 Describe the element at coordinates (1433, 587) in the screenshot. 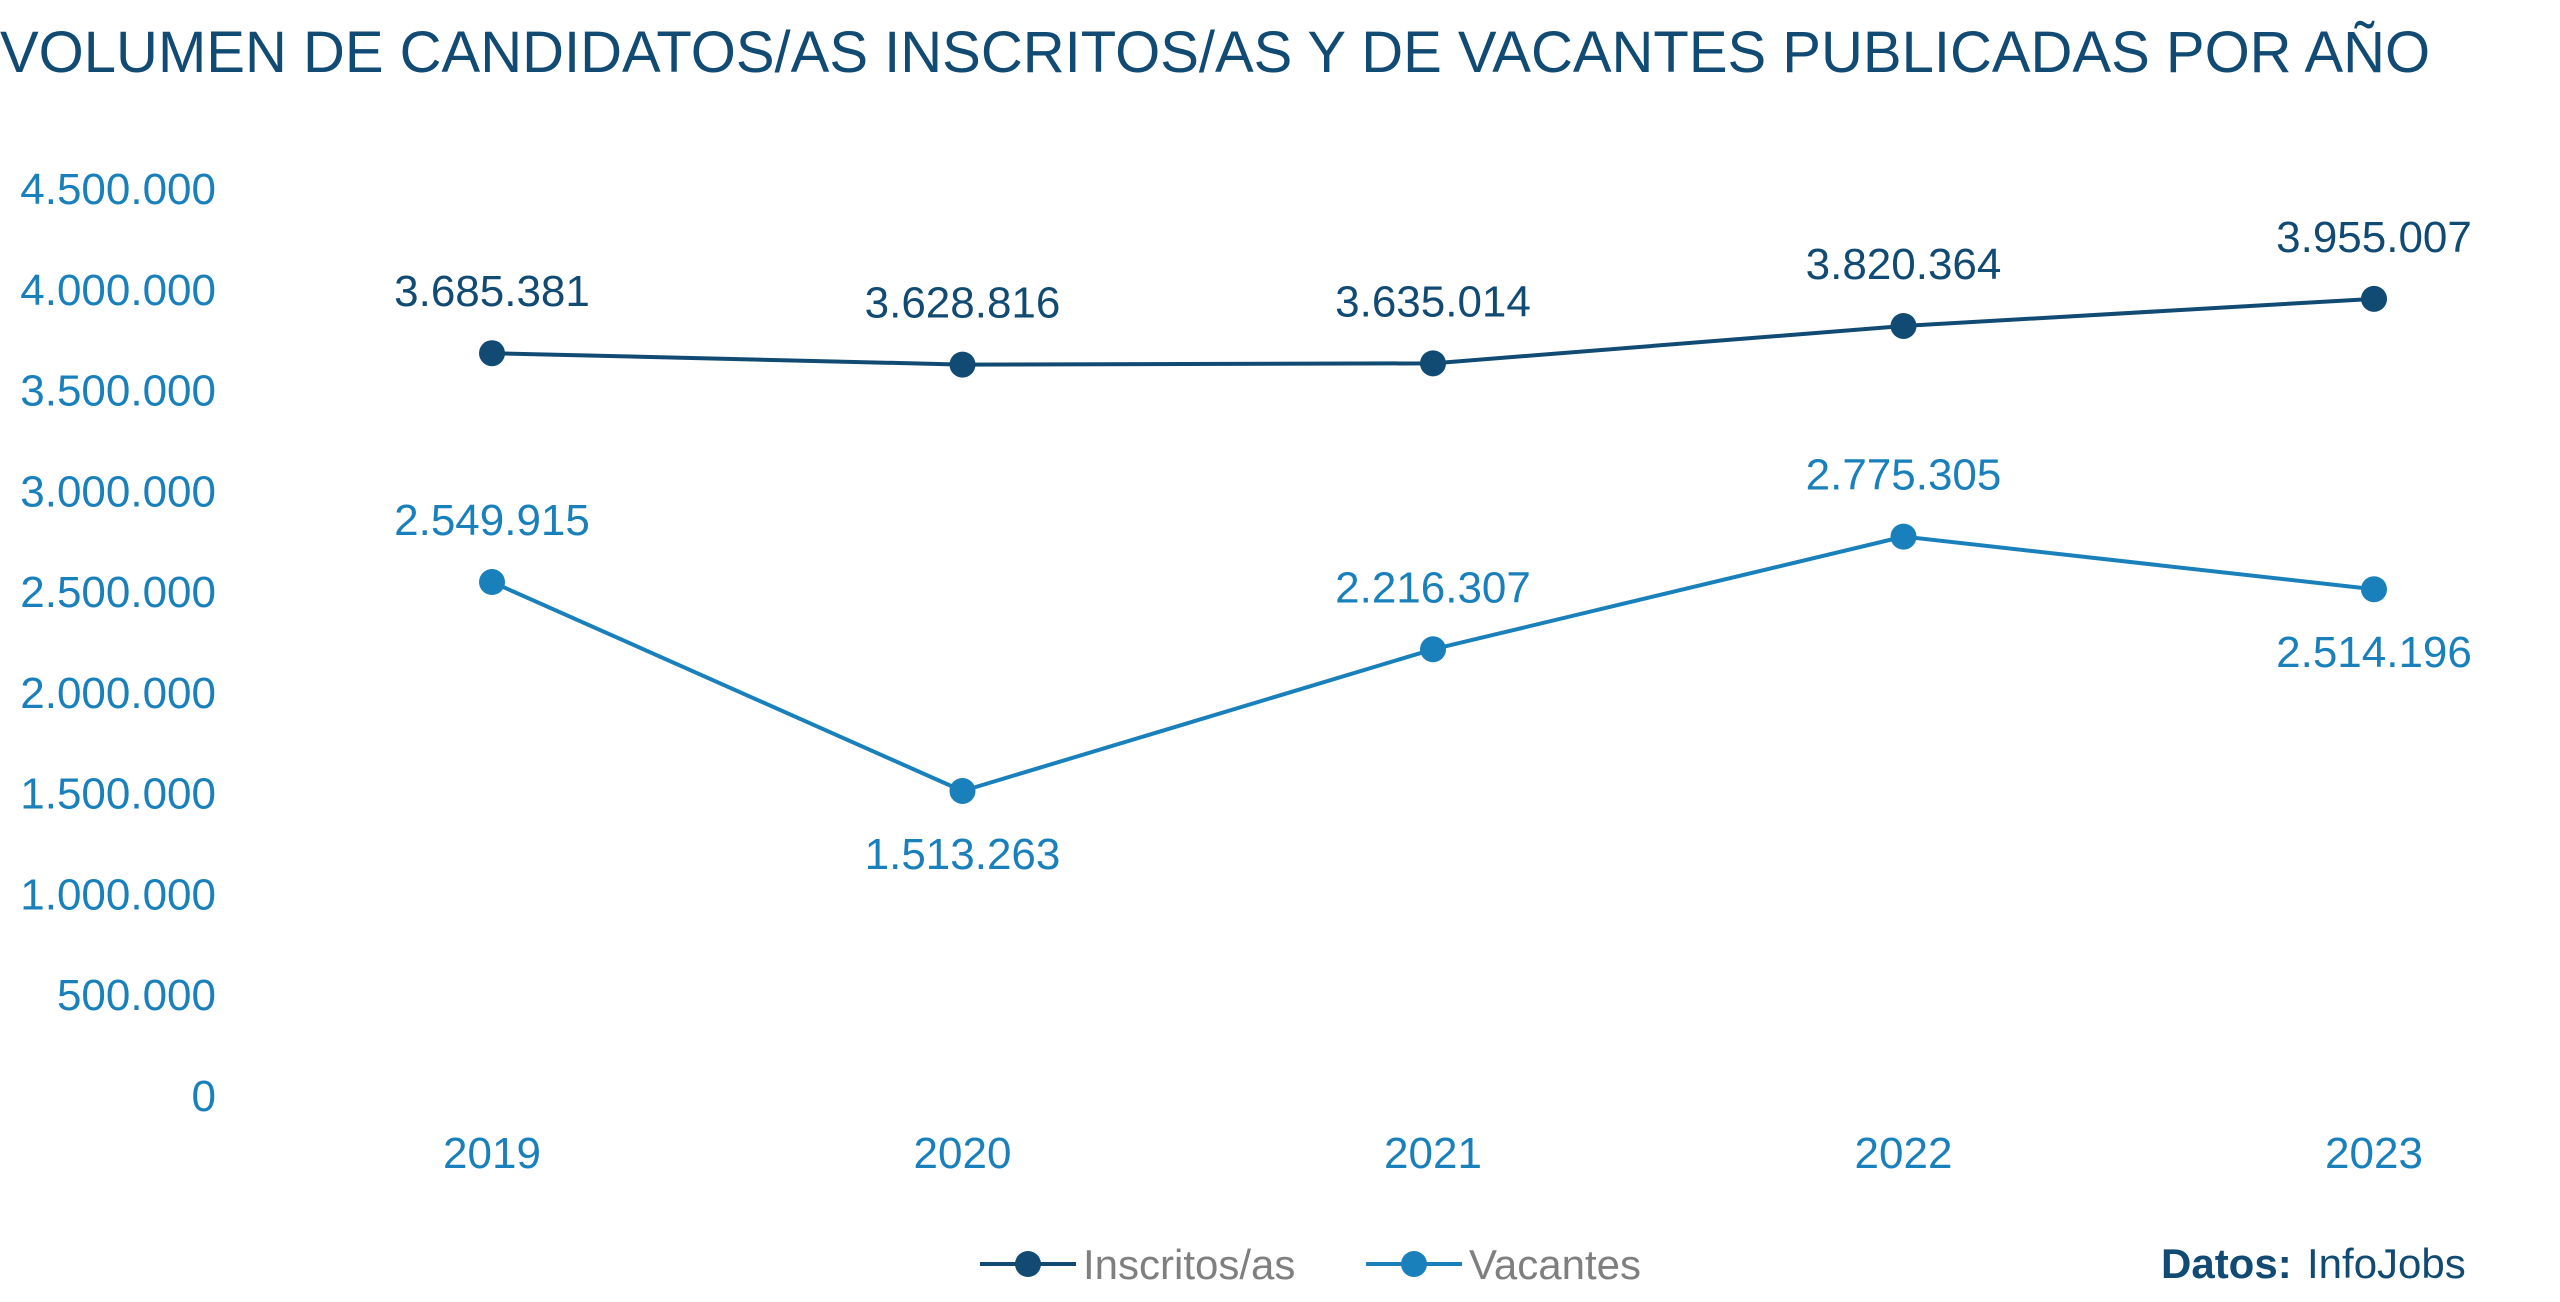

I see `data-label: 2.216.307` at that location.